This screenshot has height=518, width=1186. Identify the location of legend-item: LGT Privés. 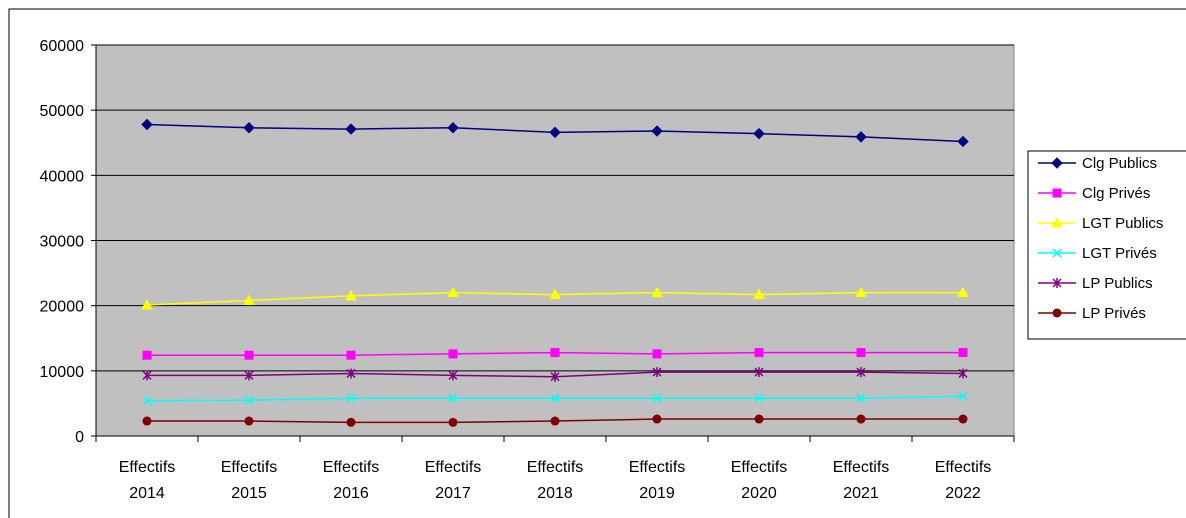
(1097, 253).